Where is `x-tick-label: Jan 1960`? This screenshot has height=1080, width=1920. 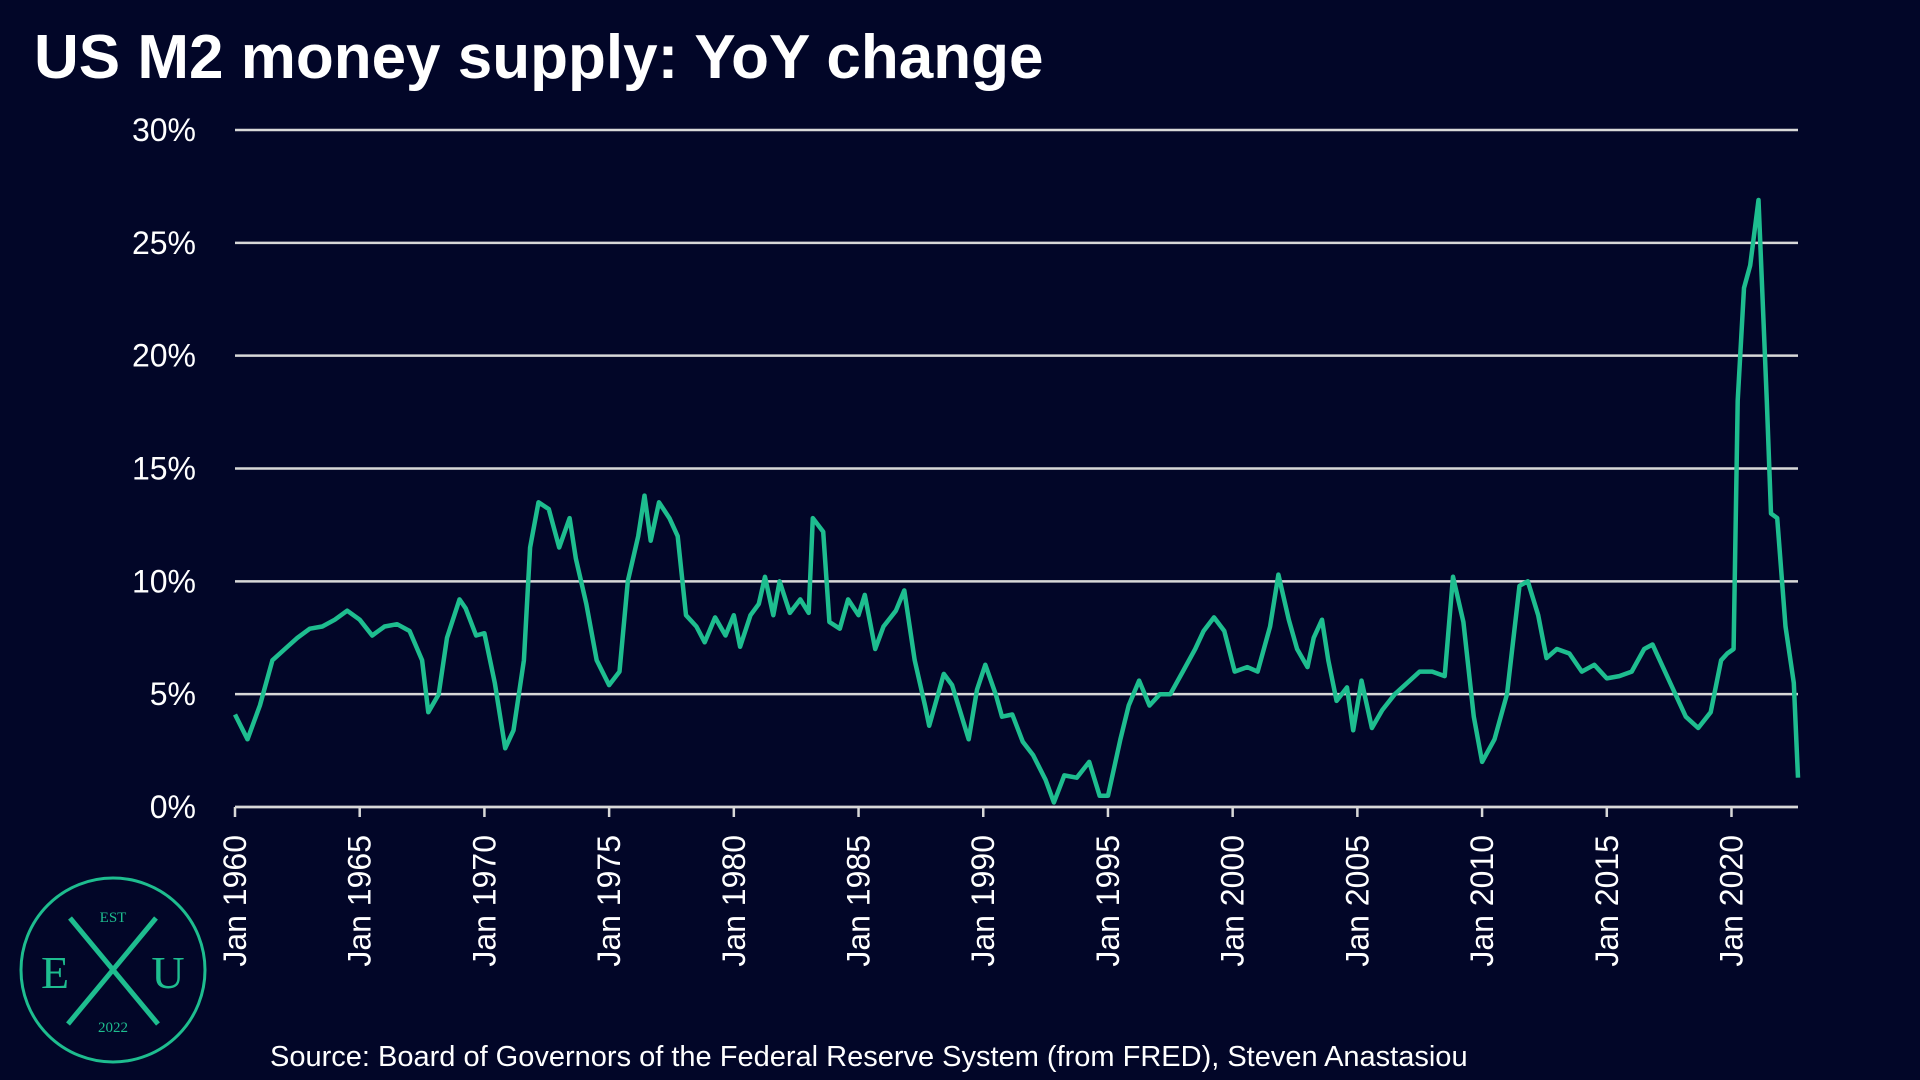 x-tick-label: Jan 1960 is located at coordinates (235, 901).